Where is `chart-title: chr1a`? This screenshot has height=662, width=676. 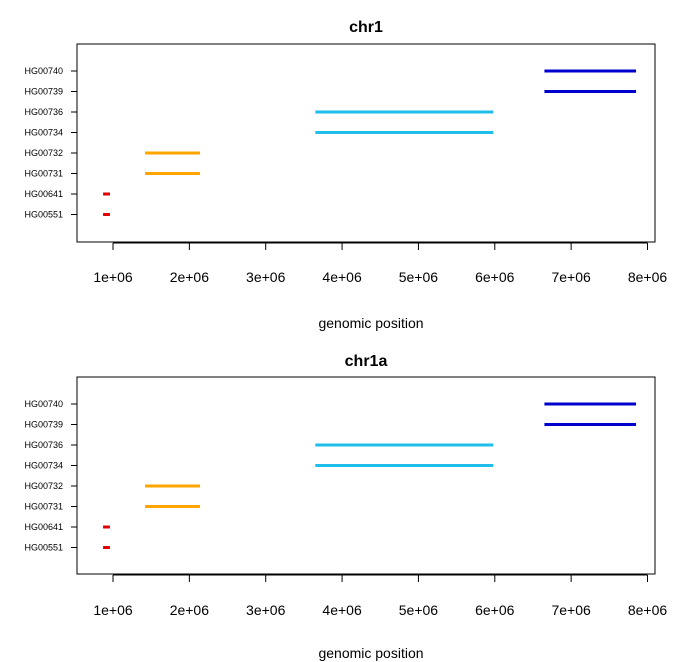 chart-title: chr1a is located at coordinates (366, 361).